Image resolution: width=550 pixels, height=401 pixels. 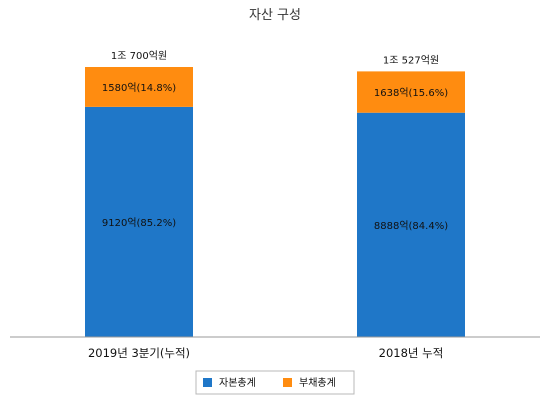 I want to click on x-category-label: 2019년 3분기(누적), so click(x=139, y=353).